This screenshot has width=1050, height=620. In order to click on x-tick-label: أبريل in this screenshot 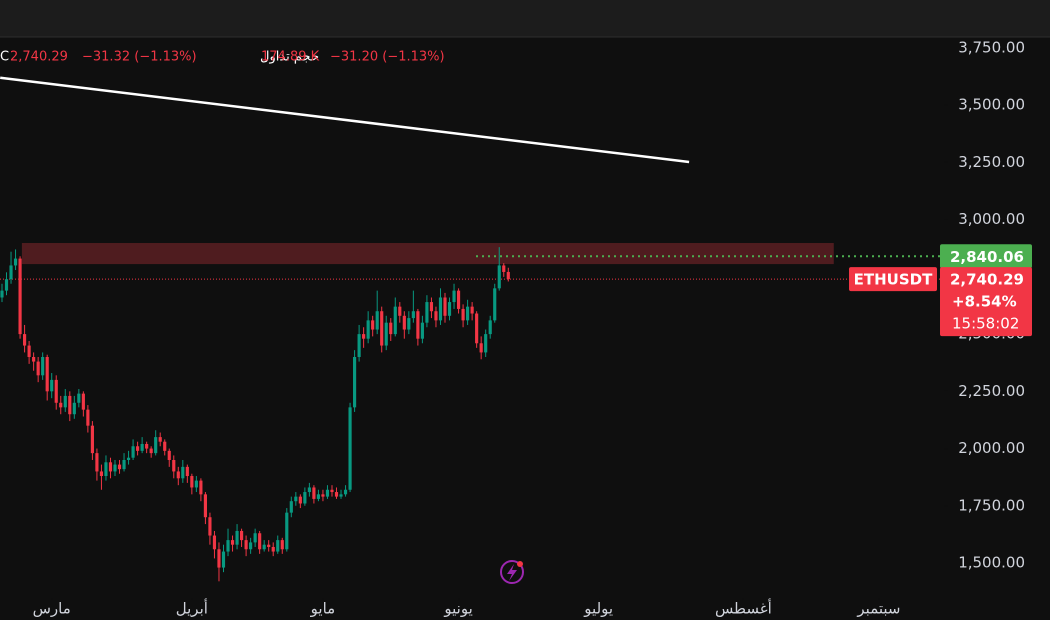, I will do `click(192, 608)`.